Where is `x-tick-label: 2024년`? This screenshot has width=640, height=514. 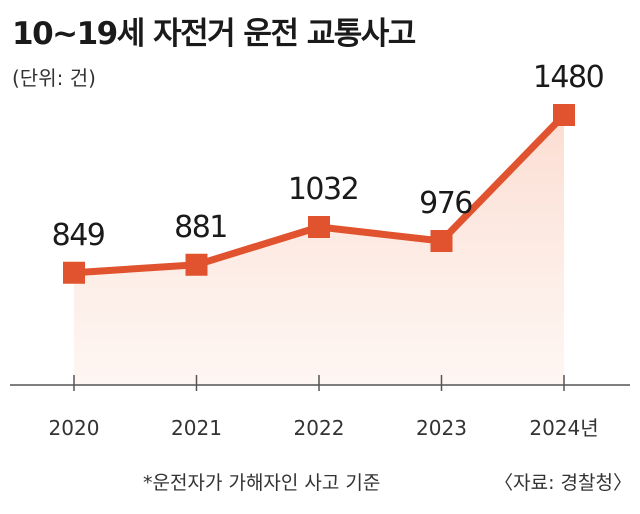
x-tick-label: 2024년 is located at coordinates (563, 428).